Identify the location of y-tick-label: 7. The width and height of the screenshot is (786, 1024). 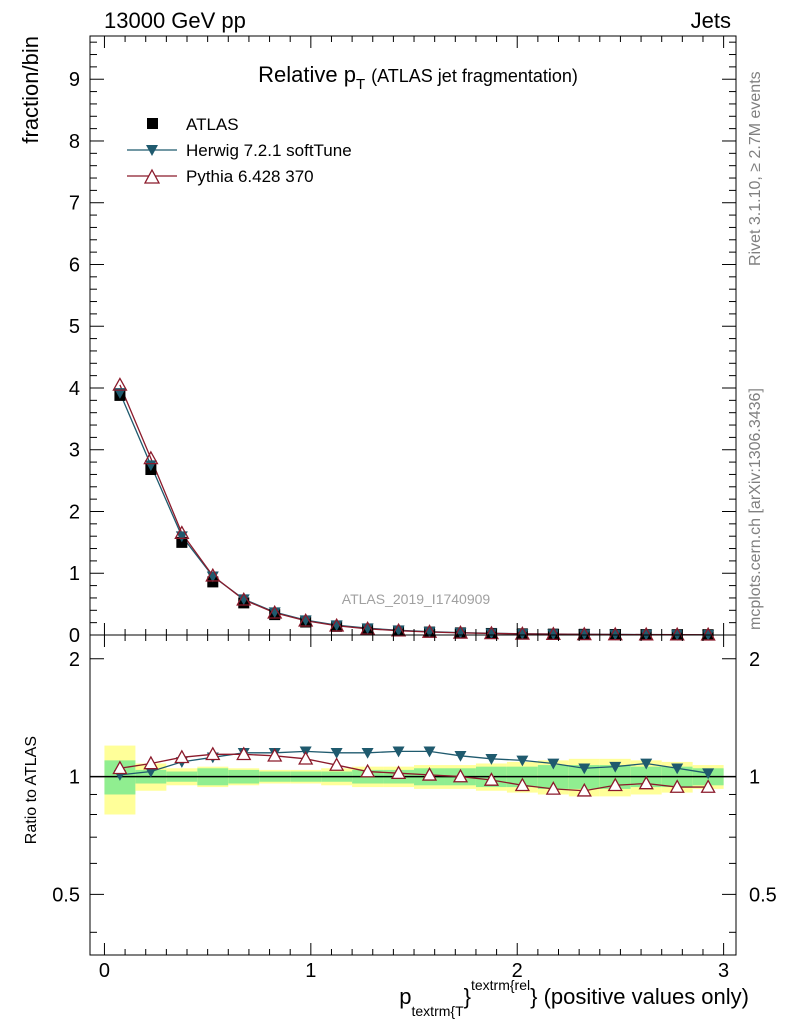
(74, 204).